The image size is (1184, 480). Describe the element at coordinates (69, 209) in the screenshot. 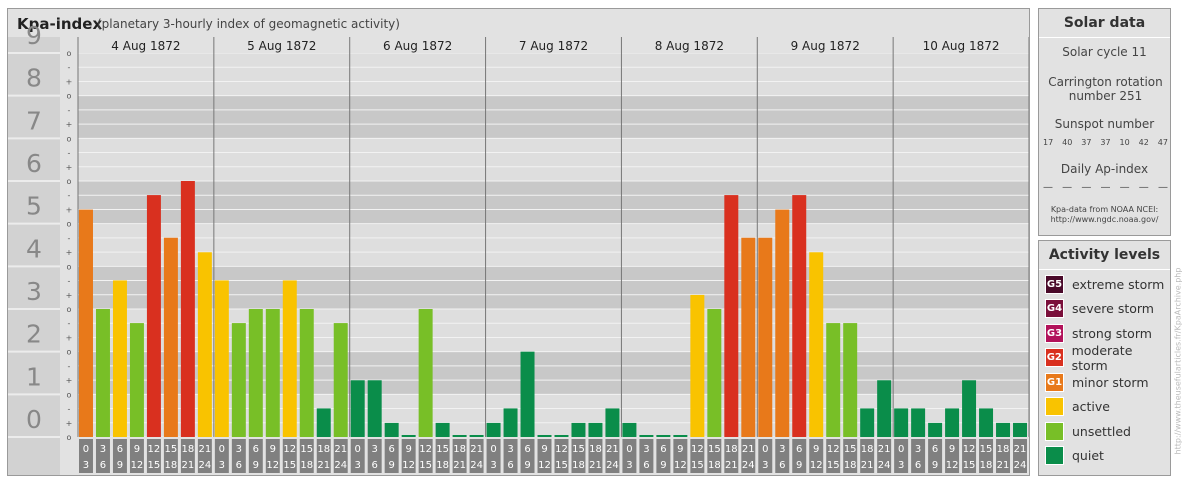

I see `minor-tick-label: +` at that location.